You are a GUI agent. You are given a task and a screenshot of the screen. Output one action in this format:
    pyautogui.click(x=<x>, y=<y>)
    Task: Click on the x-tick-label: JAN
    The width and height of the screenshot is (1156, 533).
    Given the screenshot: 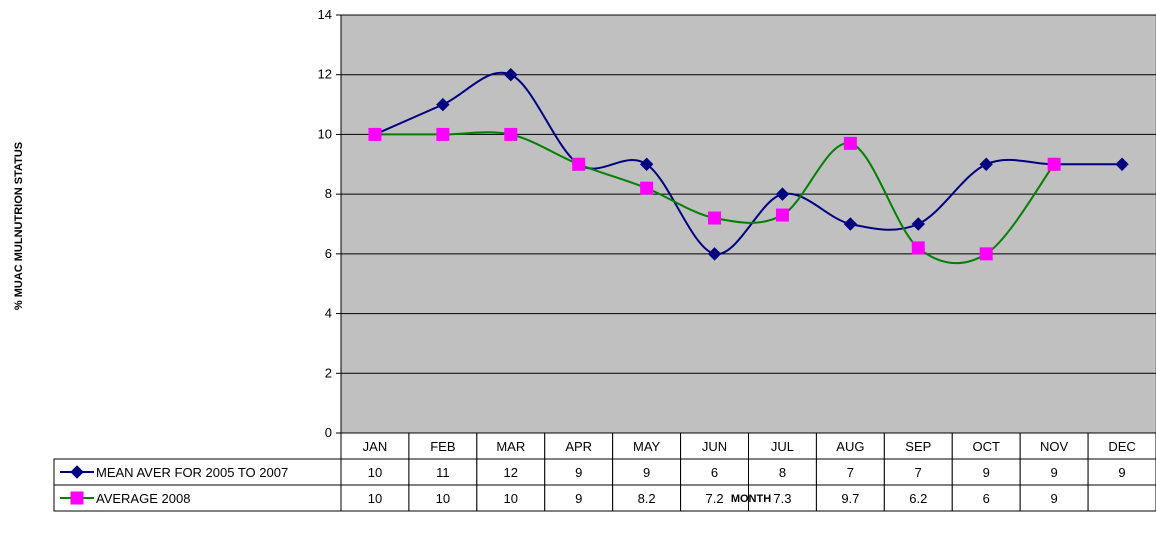 What is the action you would take?
    pyautogui.click(x=375, y=446)
    